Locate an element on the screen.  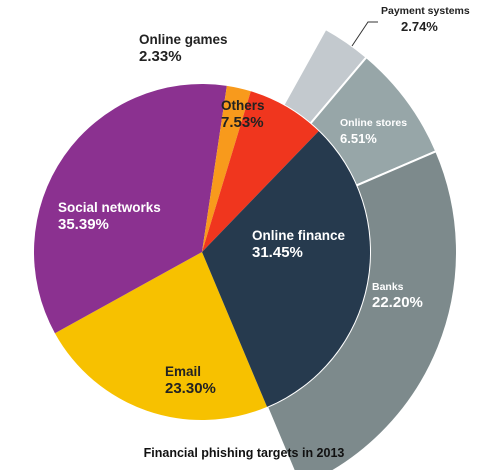
value-online-finance: 31.45% is located at coordinates (277, 252).